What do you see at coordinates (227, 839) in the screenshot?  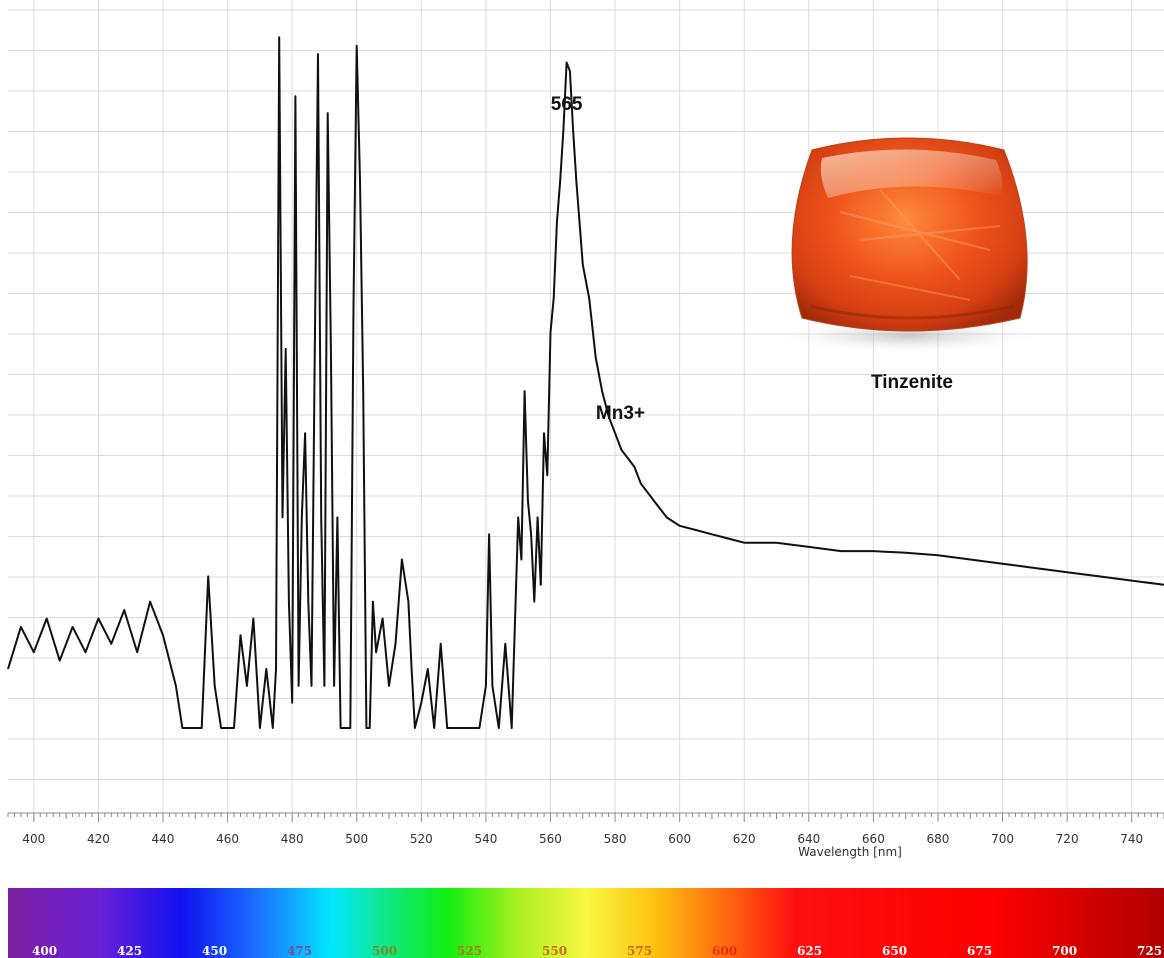 I see `x-tick-label: 460` at bounding box center [227, 839].